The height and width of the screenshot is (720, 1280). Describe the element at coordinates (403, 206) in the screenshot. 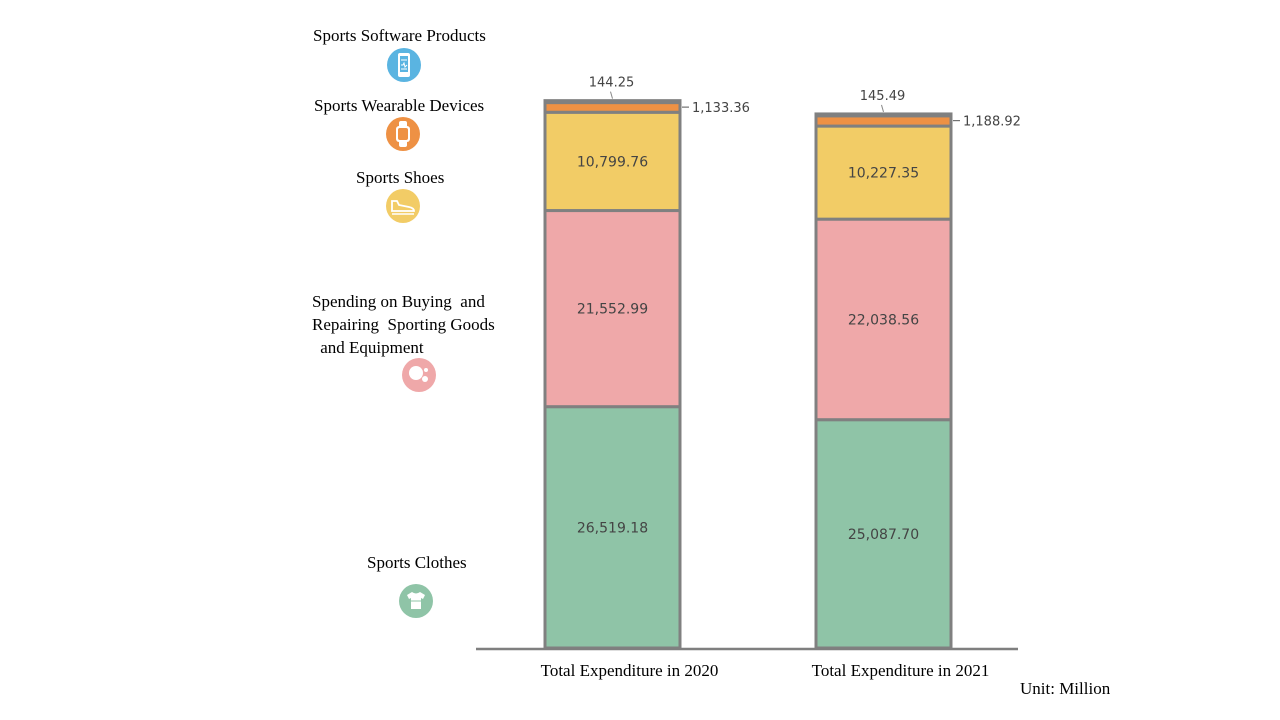

I see `sneaker-icon` at that location.